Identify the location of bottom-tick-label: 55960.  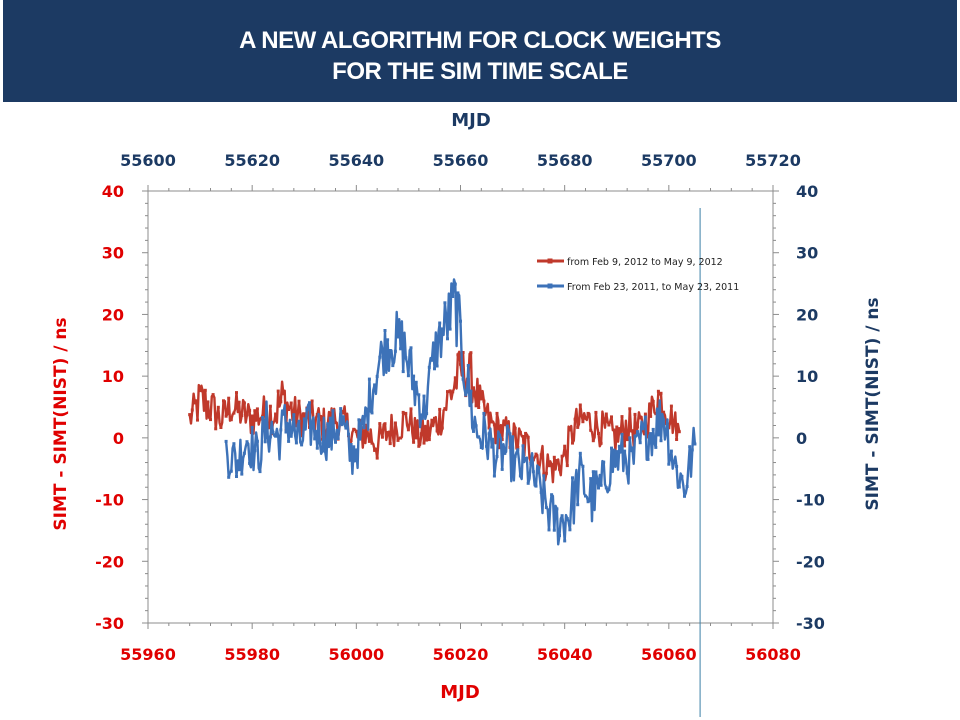
(148, 654).